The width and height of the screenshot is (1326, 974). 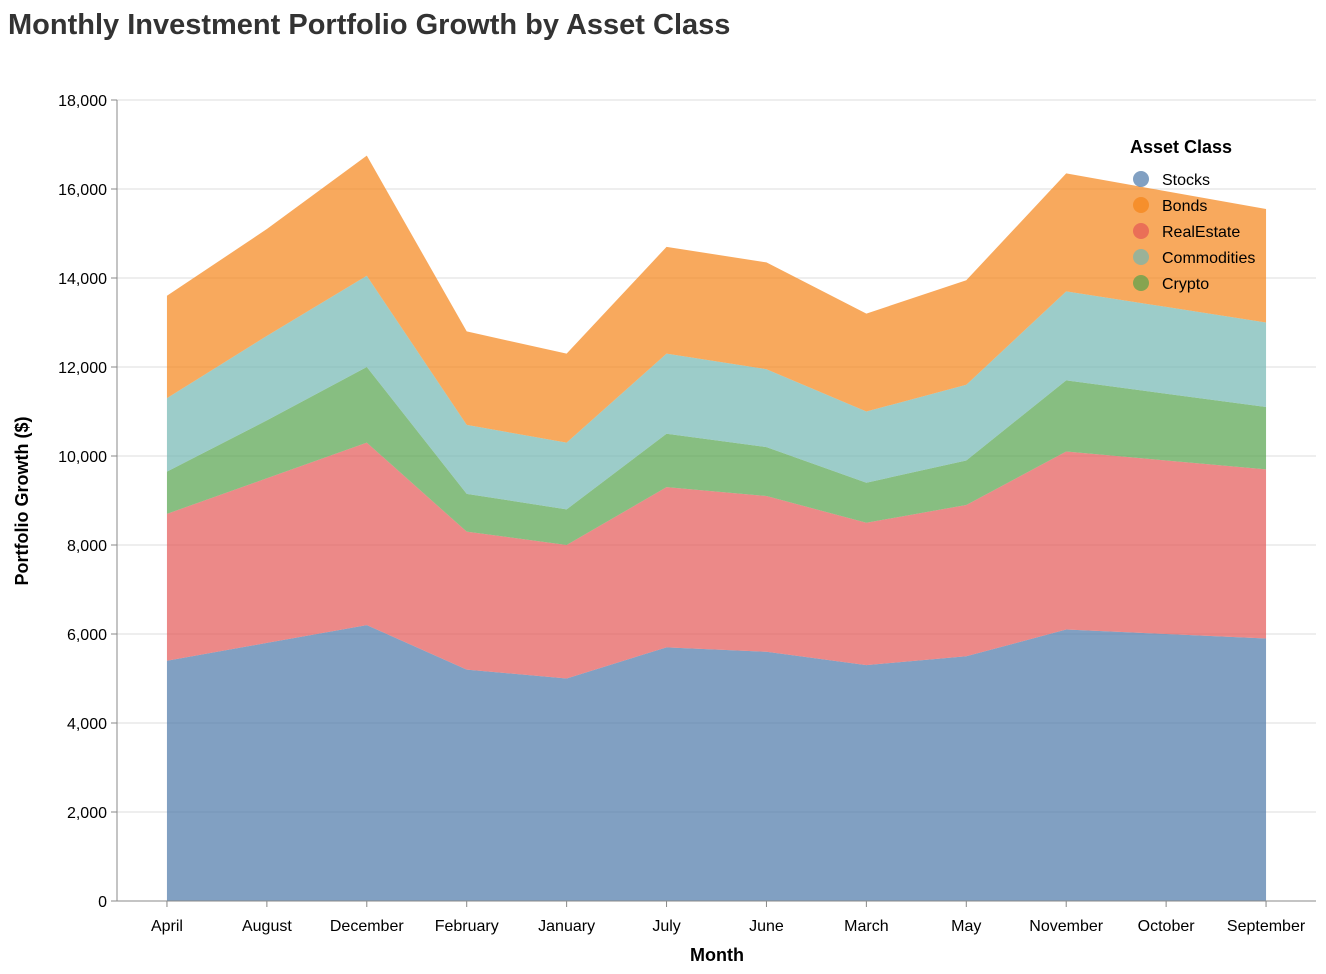 What do you see at coordinates (87, 813) in the screenshot?
I see `y-tick-label: 2,000` at bounding box center [87, 813].